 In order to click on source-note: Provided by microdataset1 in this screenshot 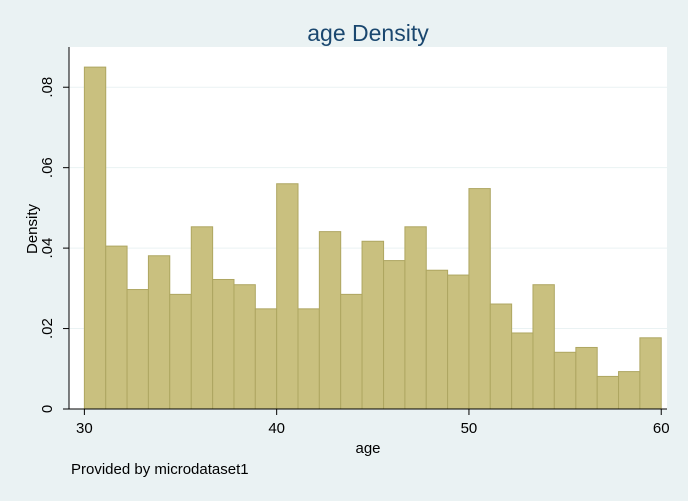, I will do `click(160, 469)`.